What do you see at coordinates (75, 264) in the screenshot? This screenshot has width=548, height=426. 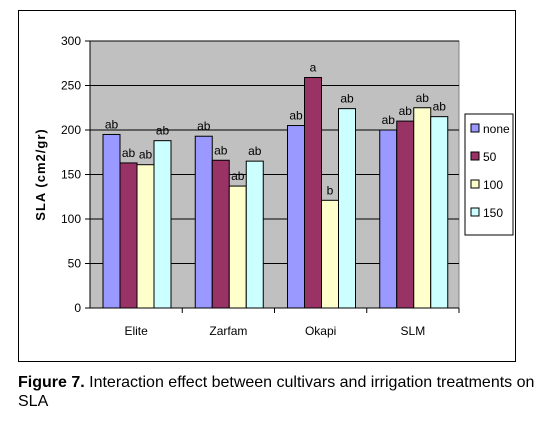 I see `y-tick-label: 50` at bounding box center [75, 264].